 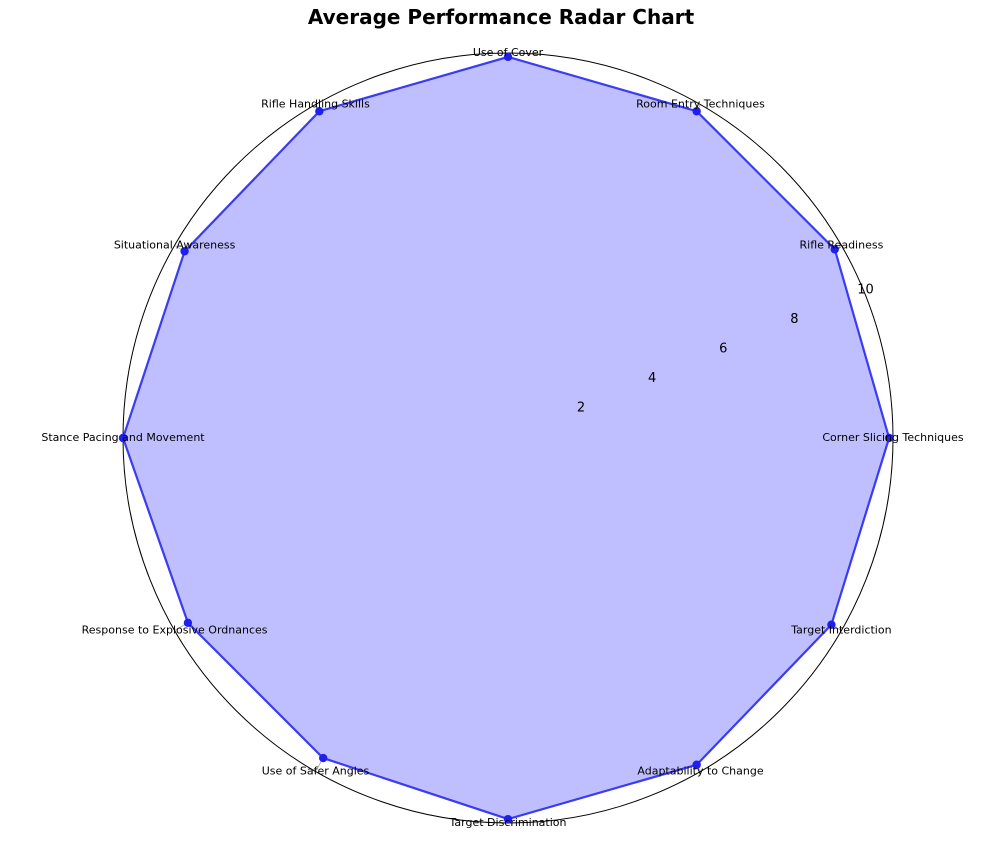 What do you see at coordinates (652, 378) in the screenshot?
I see `radial-tick-label: 4` at bounding box center [652, 378].